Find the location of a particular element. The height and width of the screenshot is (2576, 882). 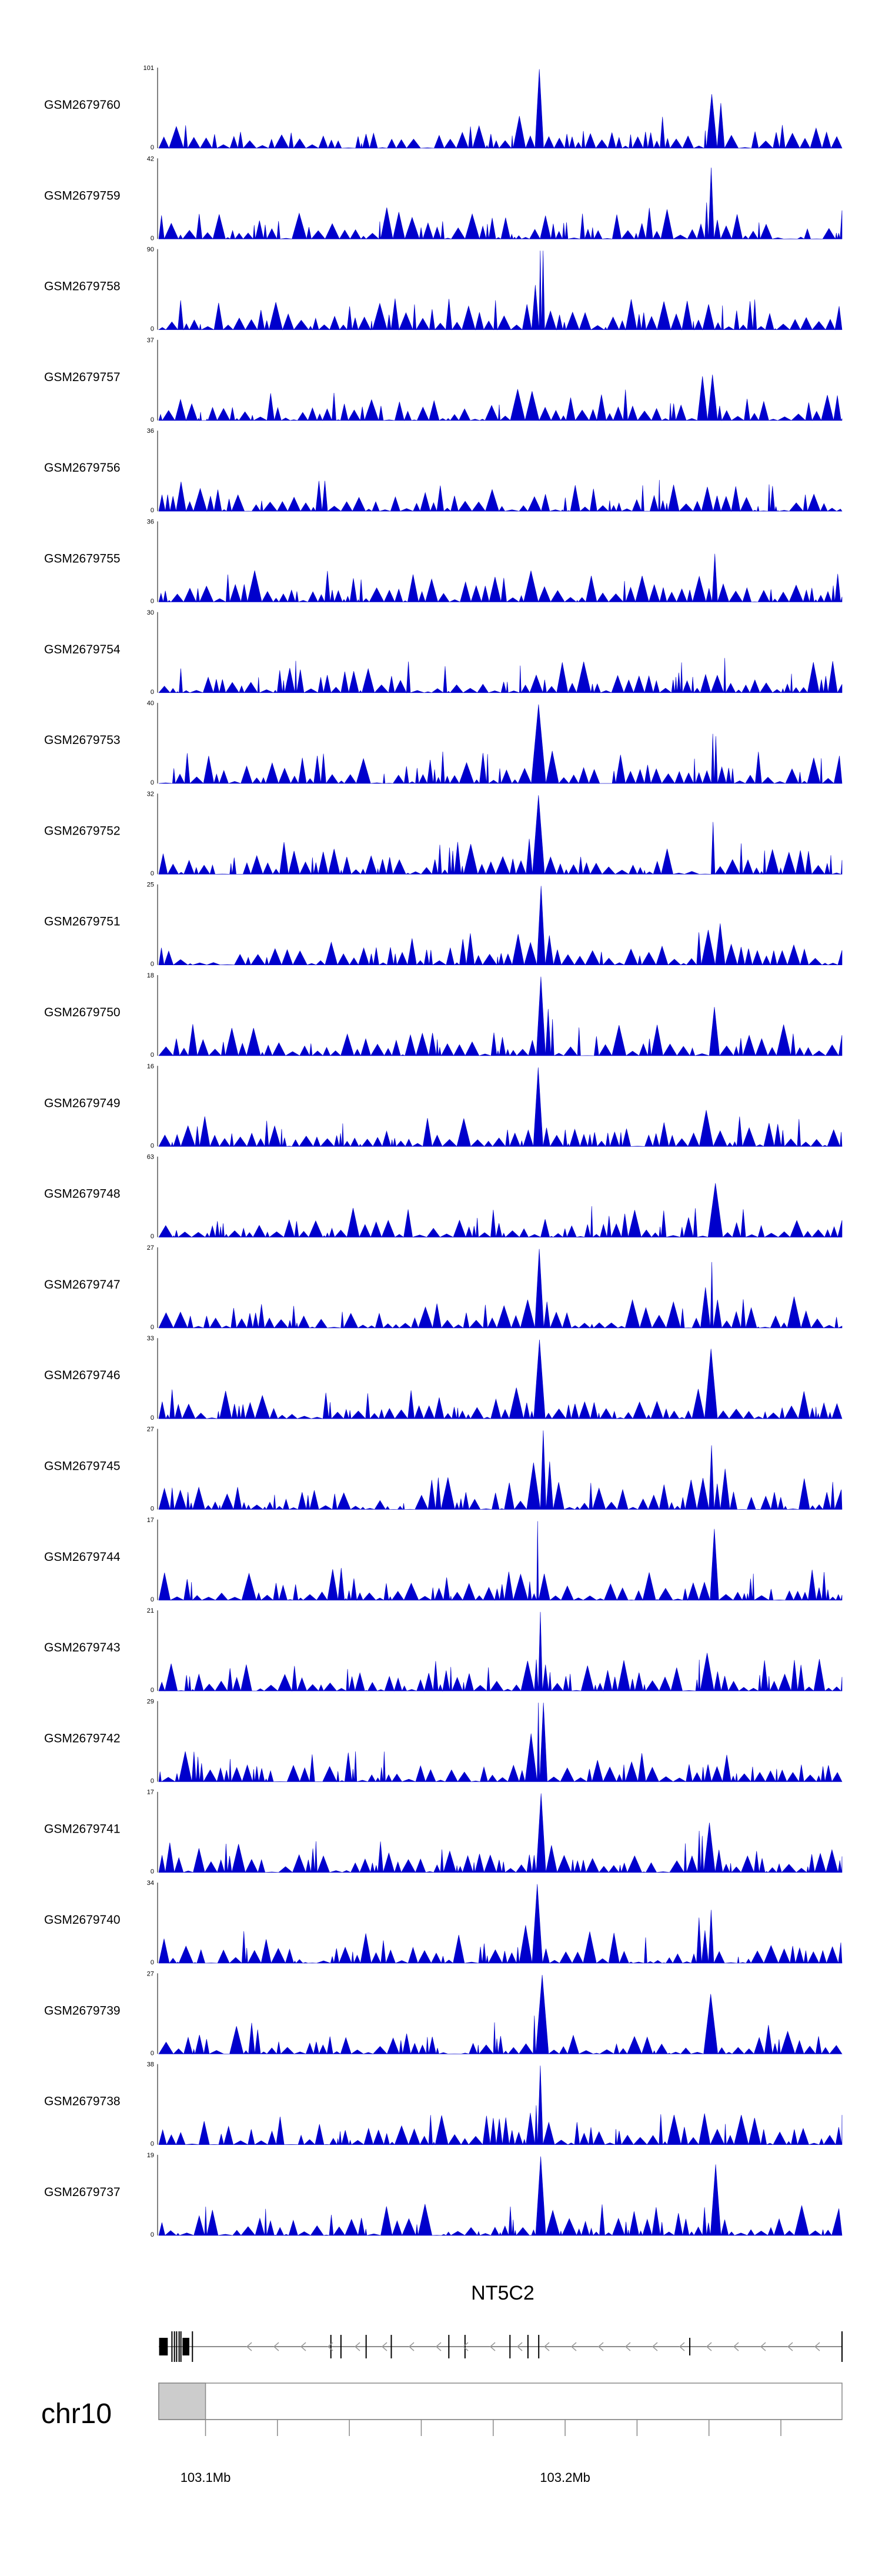

y-axis-max-label: 30 is located at coordinates (150, 612).